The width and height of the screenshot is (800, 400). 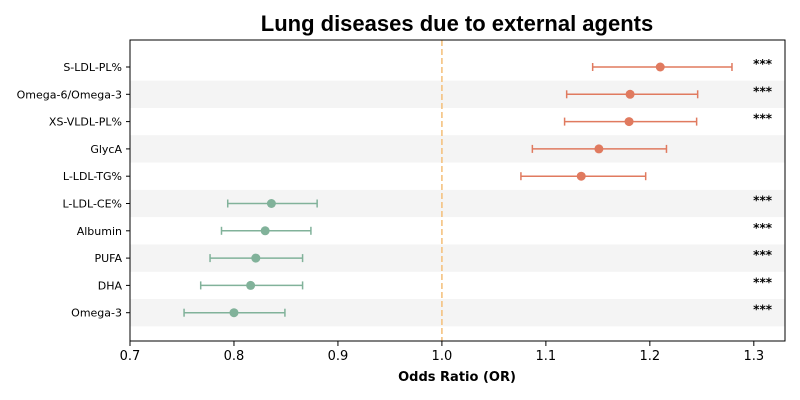 I want to click on x-tick-label: 0.7, so click(x=130, y=356).